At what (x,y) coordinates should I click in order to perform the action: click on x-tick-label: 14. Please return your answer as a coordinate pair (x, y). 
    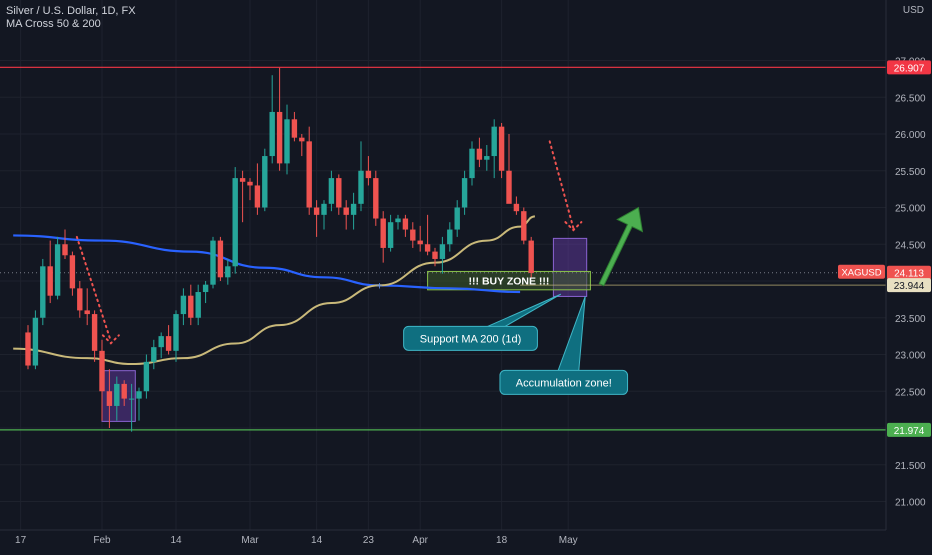
    Looking at the image, I should click on (176, 540).